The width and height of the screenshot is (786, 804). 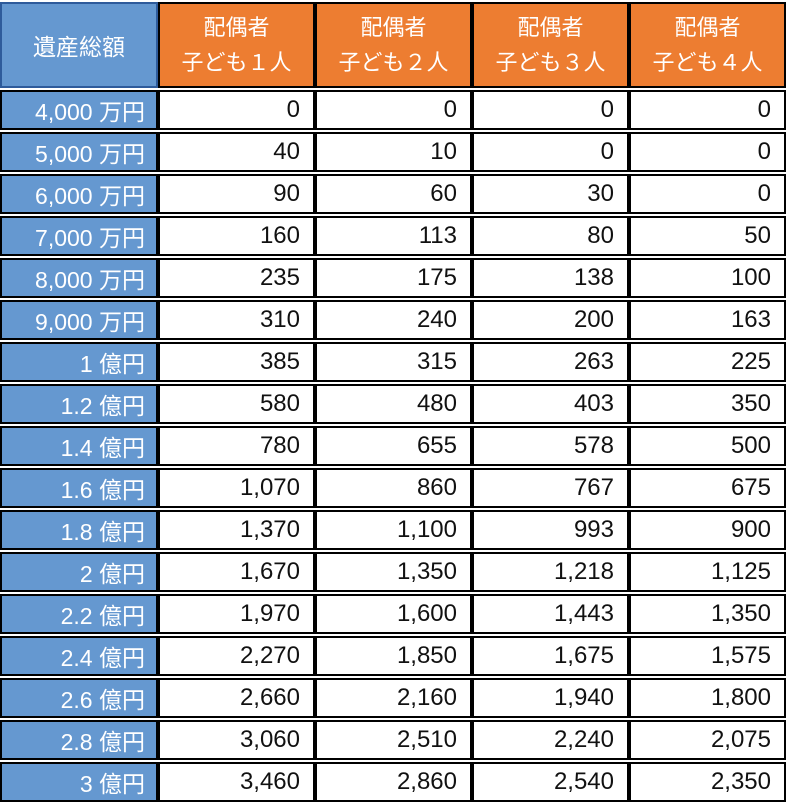 I want to click on row-label: 4,000 万円, so click(x=79, y=110).